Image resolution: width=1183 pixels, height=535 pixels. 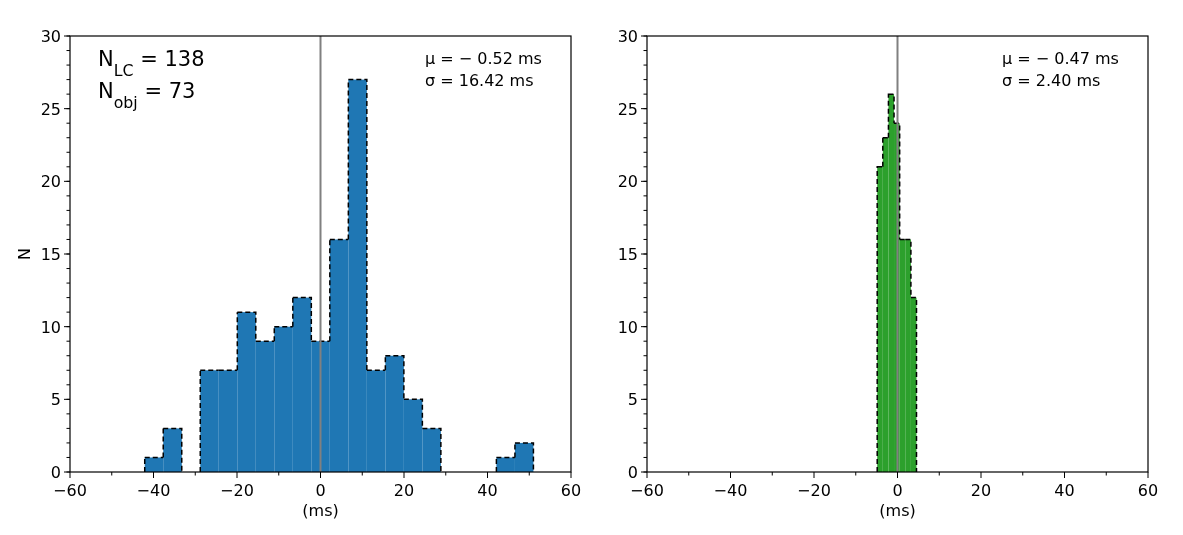 I want to click on annotation: μ = − 0.52 ms, so click(x=483, y=58).